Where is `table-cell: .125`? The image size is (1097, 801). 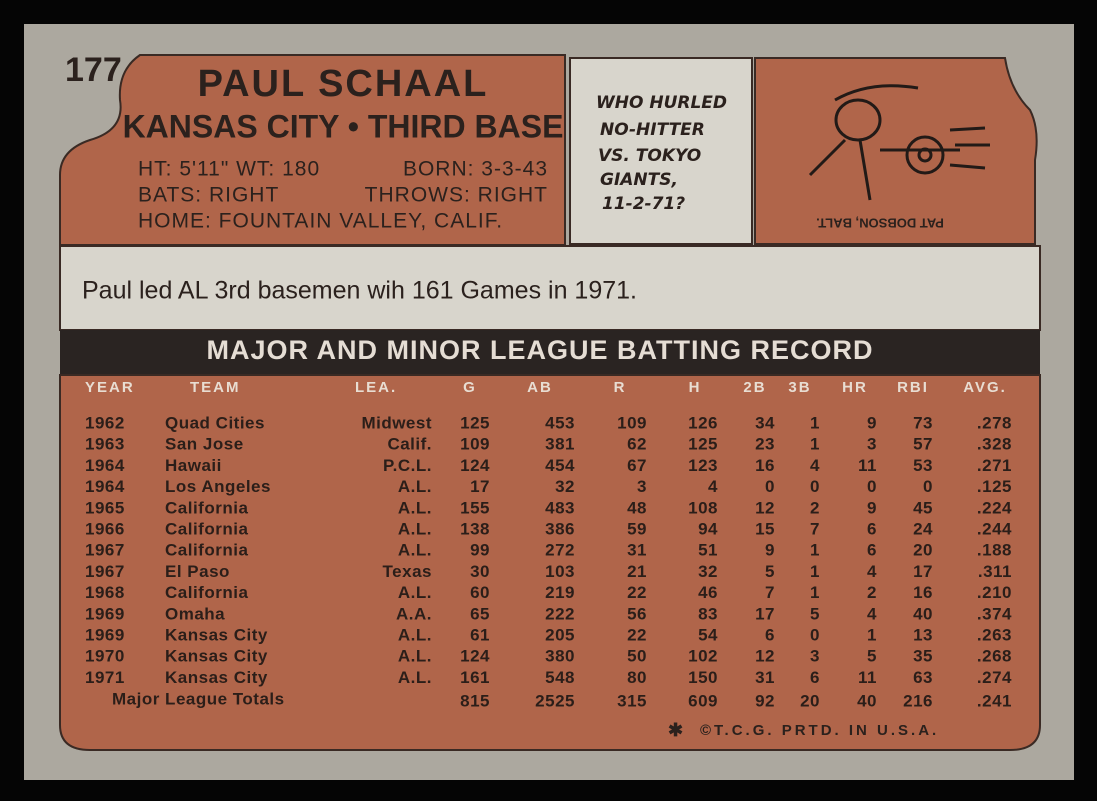 table-cell: .125 is located at coordinates (994, 486).